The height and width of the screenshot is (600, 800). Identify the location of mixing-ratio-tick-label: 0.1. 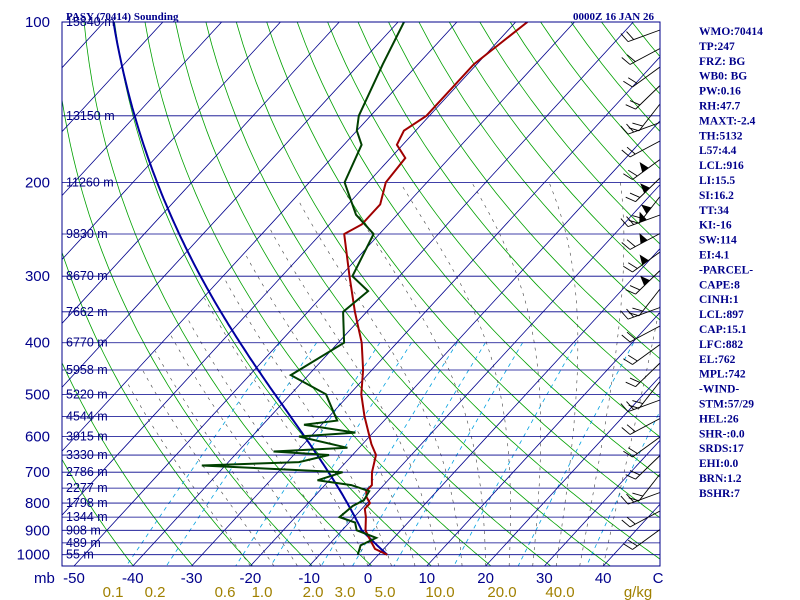
(113, 592).